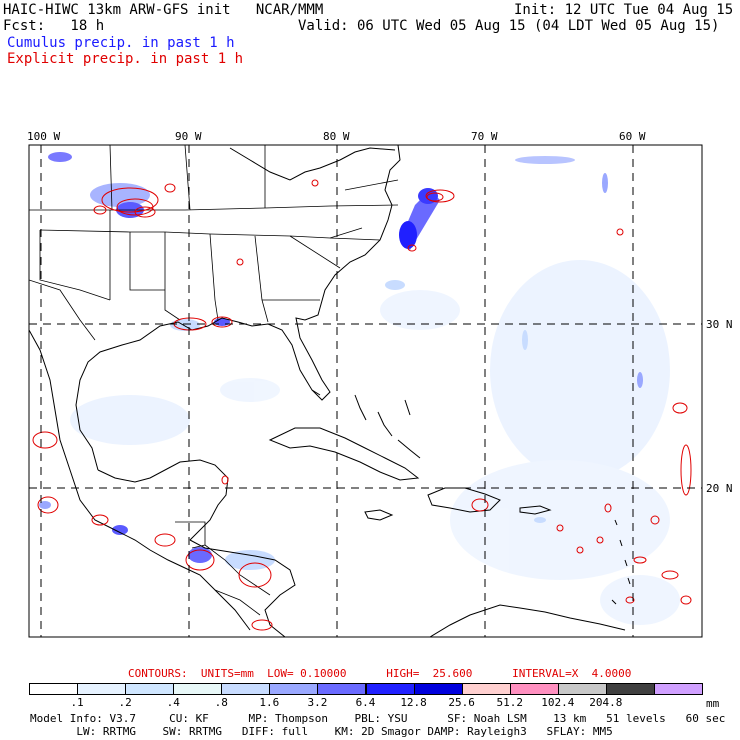 This screenshot has height=740, width=740. I want to click on model-title: HAIC-HIWC 13km ARW-GFS init NCAR/MMM, so click(163, 10).